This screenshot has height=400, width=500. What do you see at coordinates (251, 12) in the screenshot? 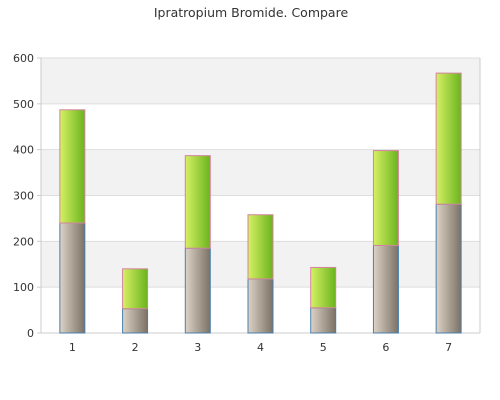
I see `chart-title: Ipratropium Bromide. Compare` at bounding box center [251, 12].